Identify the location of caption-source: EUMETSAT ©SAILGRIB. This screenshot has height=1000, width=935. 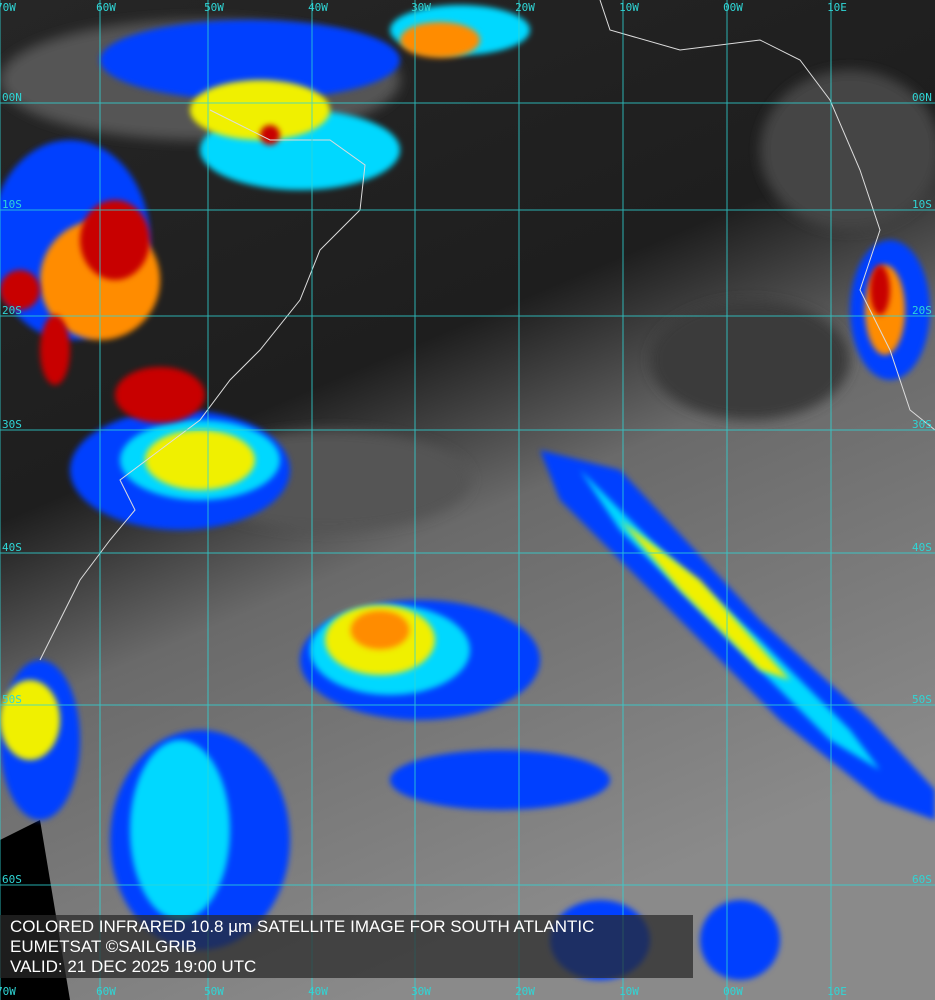
(103, 946).